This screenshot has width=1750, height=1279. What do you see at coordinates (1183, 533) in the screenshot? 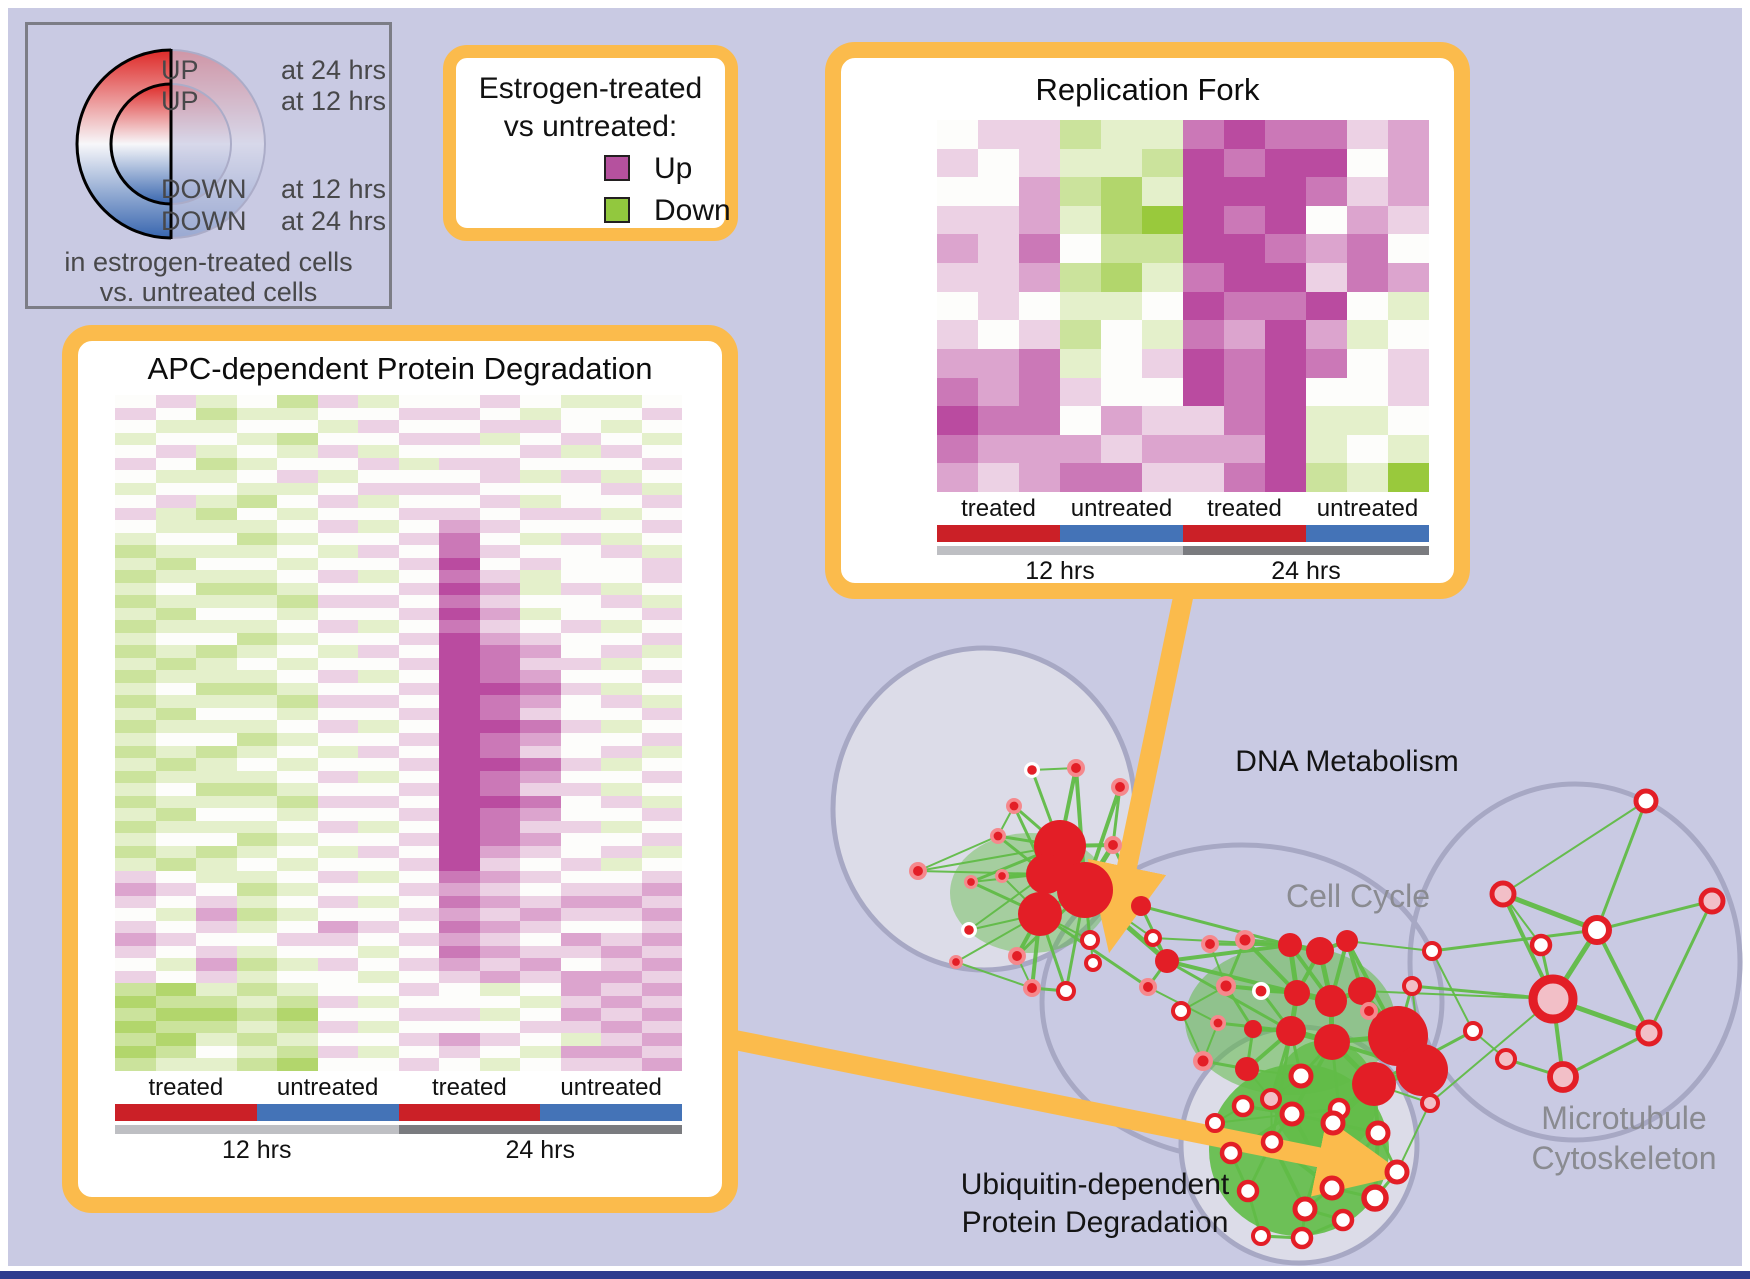
I see `condition-color-bars` at bounding box center [1183, 533].